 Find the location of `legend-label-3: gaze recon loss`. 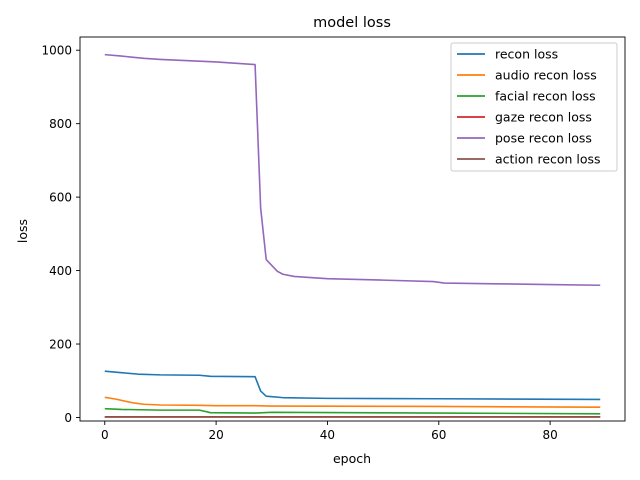

legend-label-3: gaze recon loss is located at coordinates (543, 117).